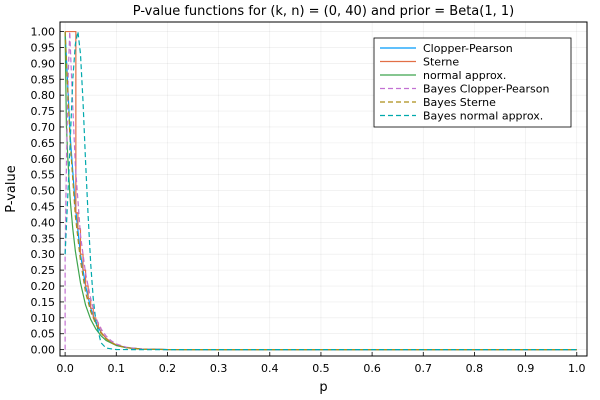  I want to click on y-tick-label: 0.55, so click(43, 175).